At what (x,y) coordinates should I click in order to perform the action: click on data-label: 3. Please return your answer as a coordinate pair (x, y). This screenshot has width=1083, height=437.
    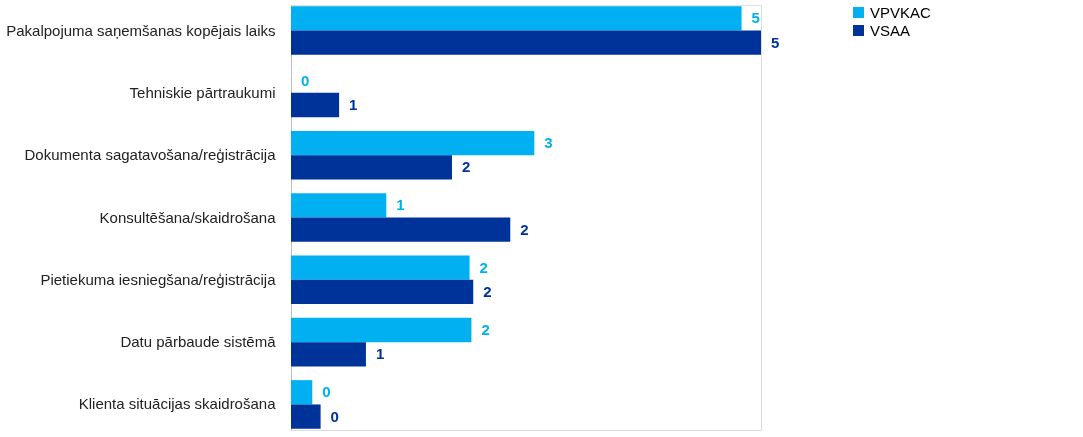
    Looking at the image, I should click on (548, 143).